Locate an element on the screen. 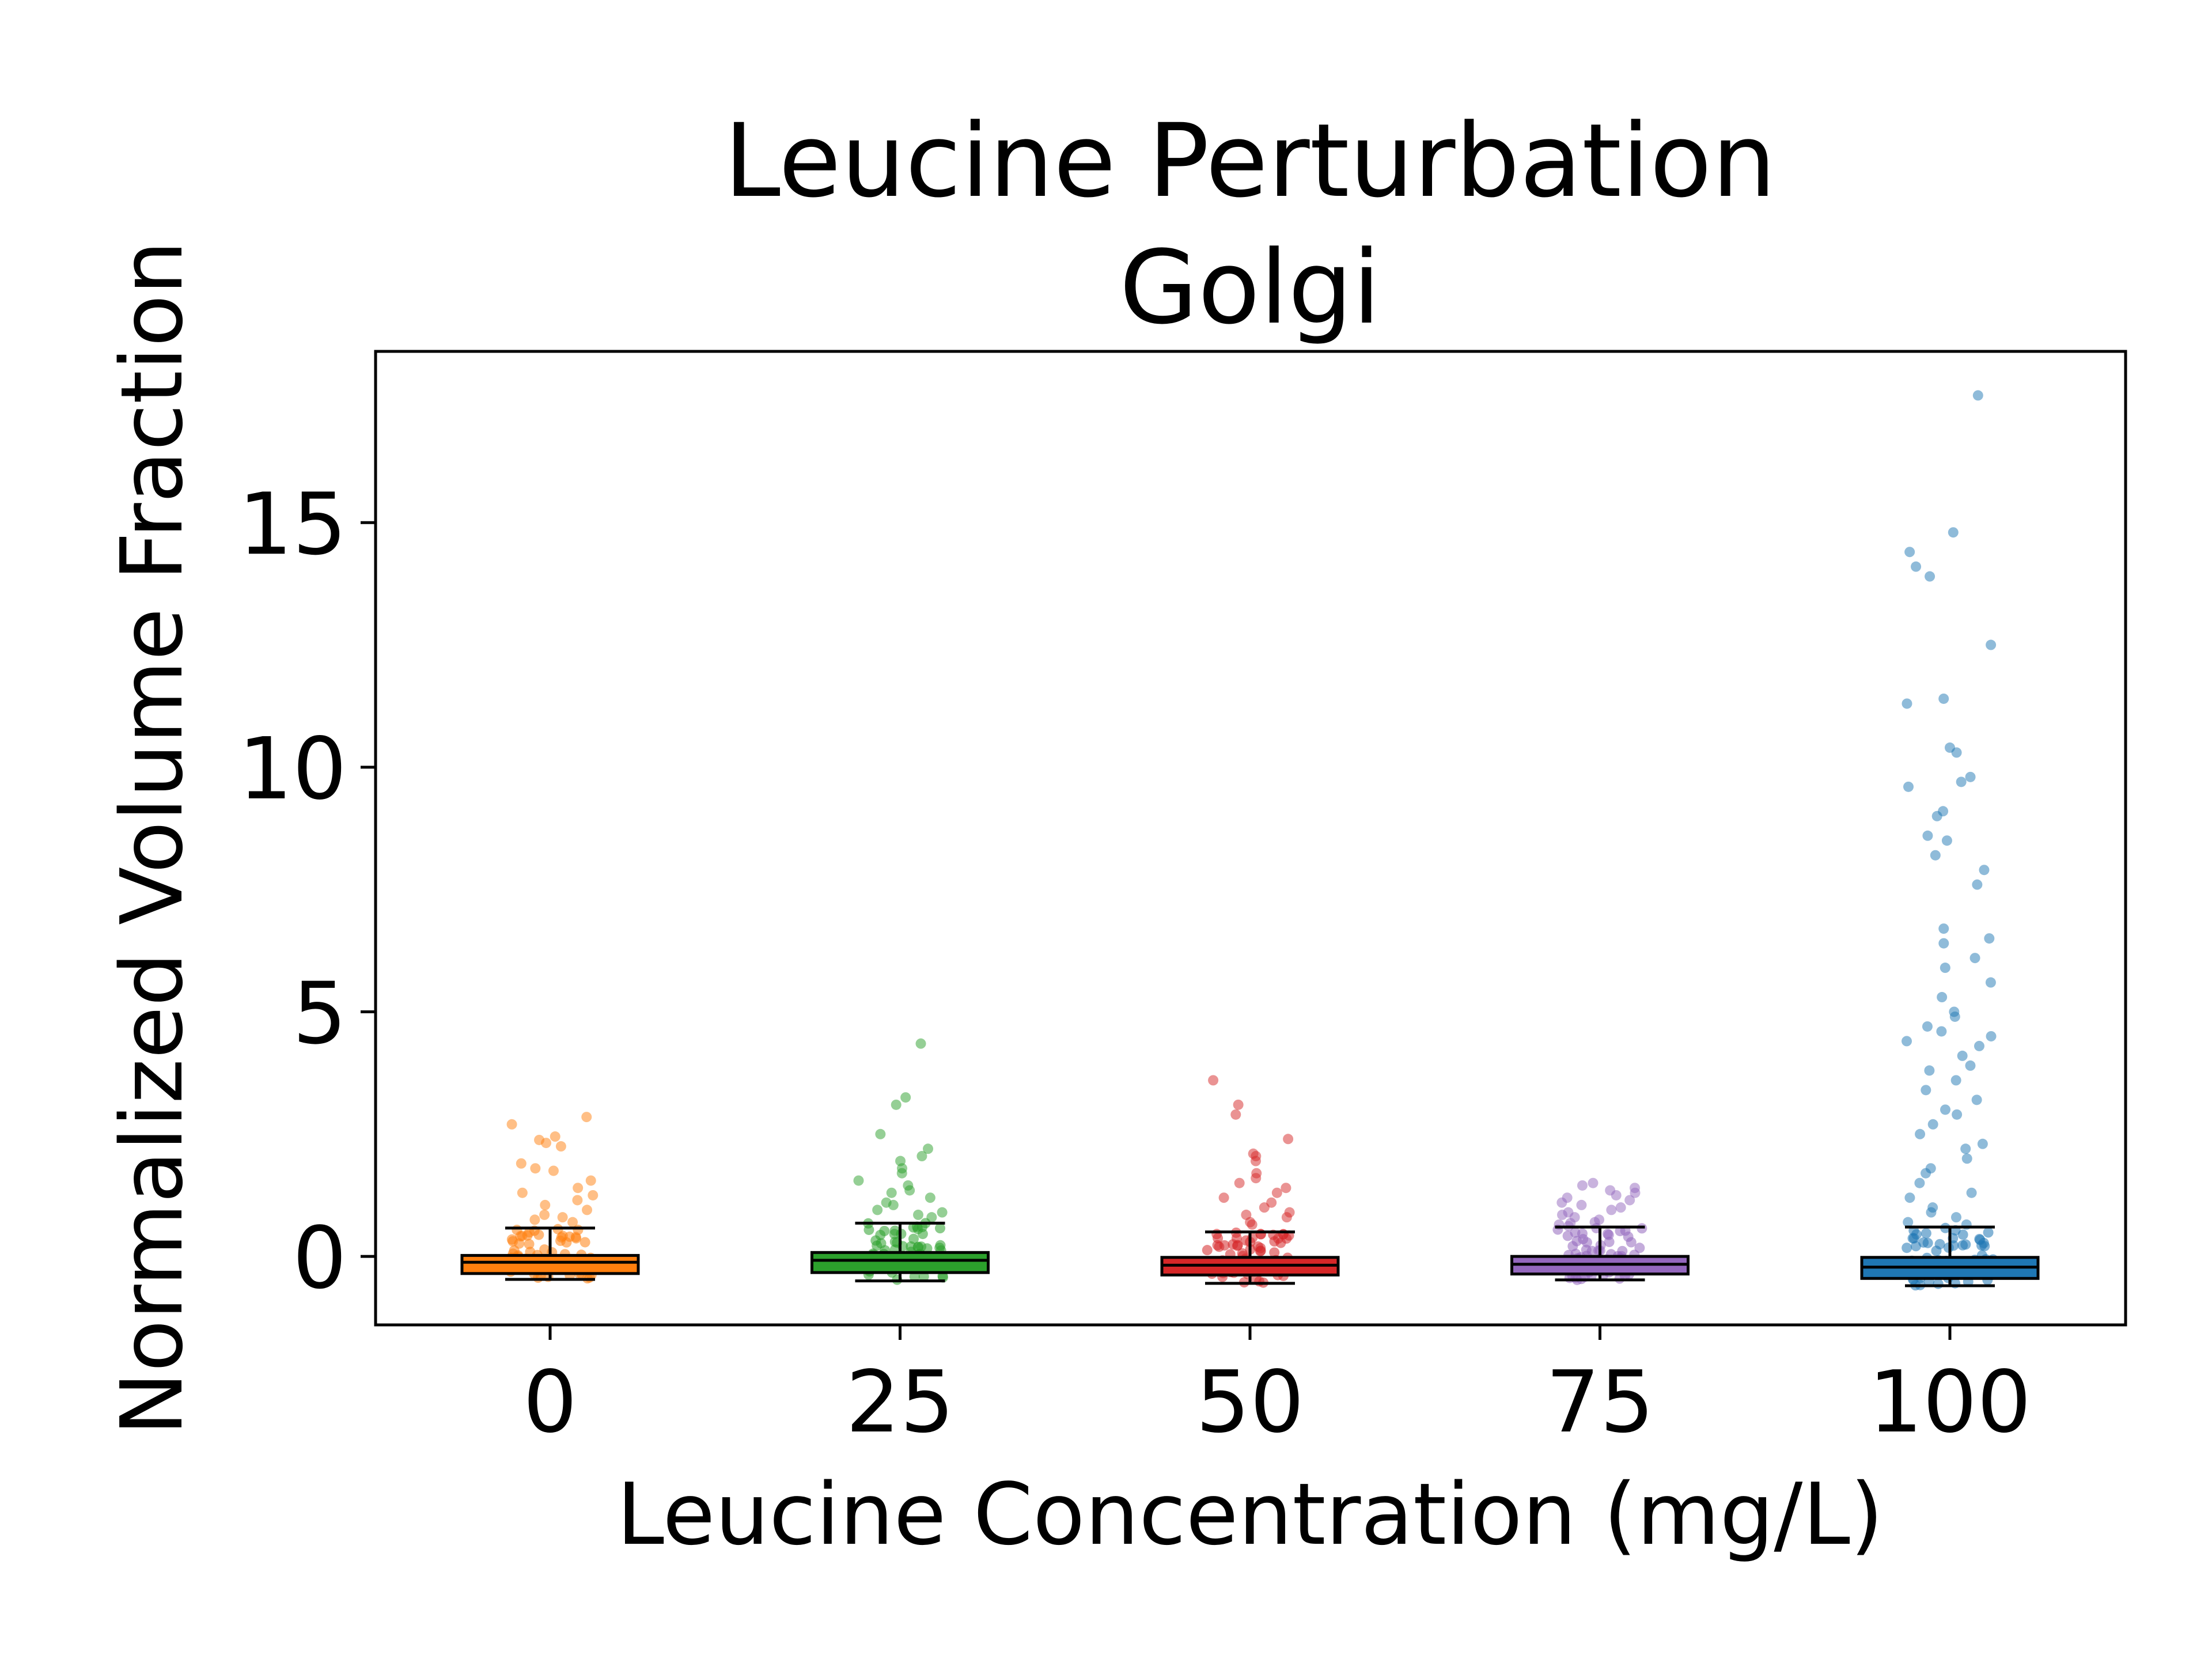 This screenshot has height=1659, width=2212. x-axis: 0 25 50 75 100 is located at coordinates (1277, 1388).